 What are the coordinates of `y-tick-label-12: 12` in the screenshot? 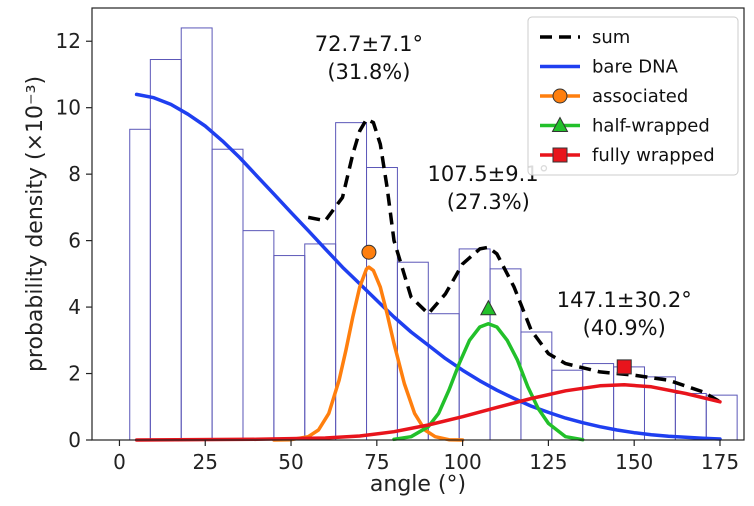 It's located at (68, 41).